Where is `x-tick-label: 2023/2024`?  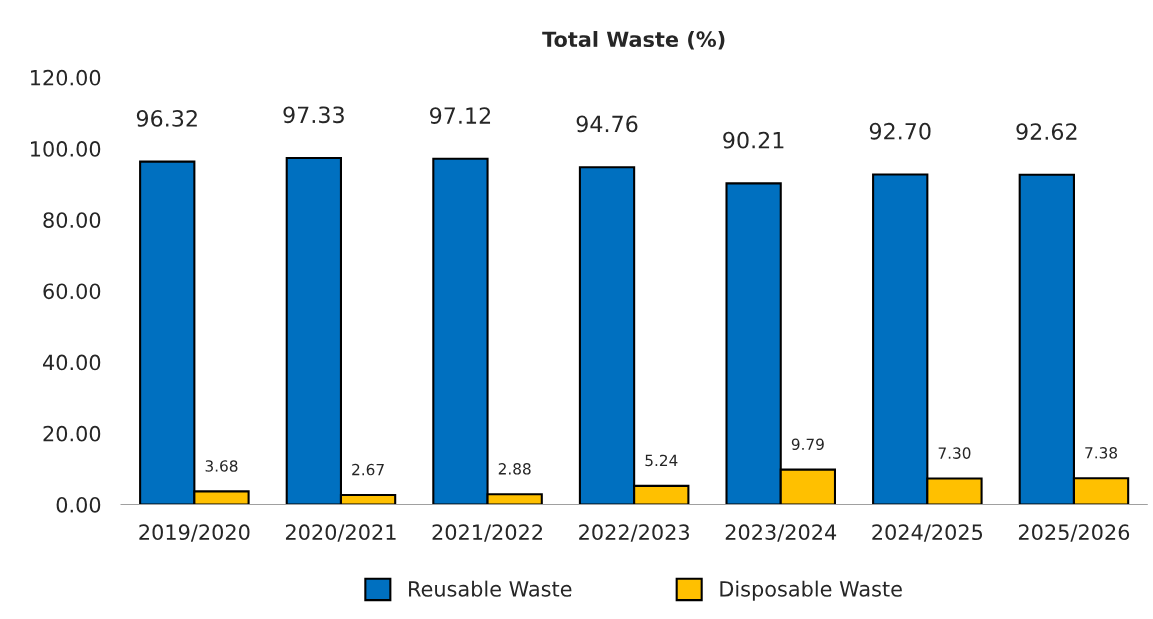
x-tick-label: 2023/2024 is located at coordinates (781, 533).